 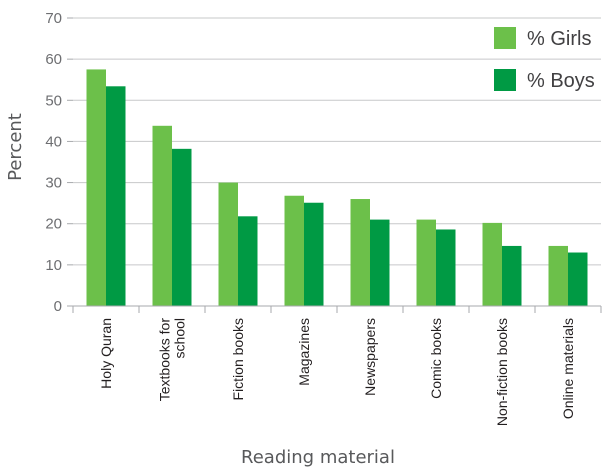 I want to click on x-tick-label: Comic books, so click(x=436, y=358).